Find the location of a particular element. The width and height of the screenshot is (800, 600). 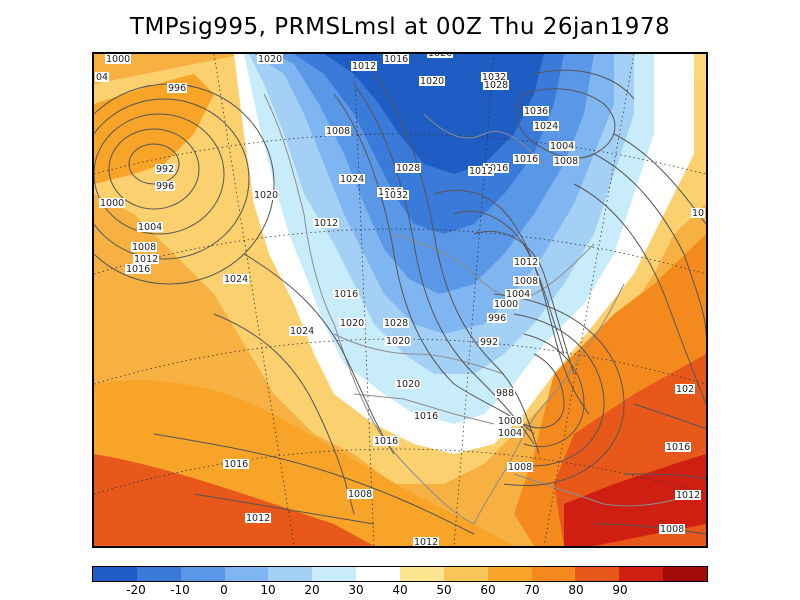

svg-text: 1026 is located at coordinates (440, 56).